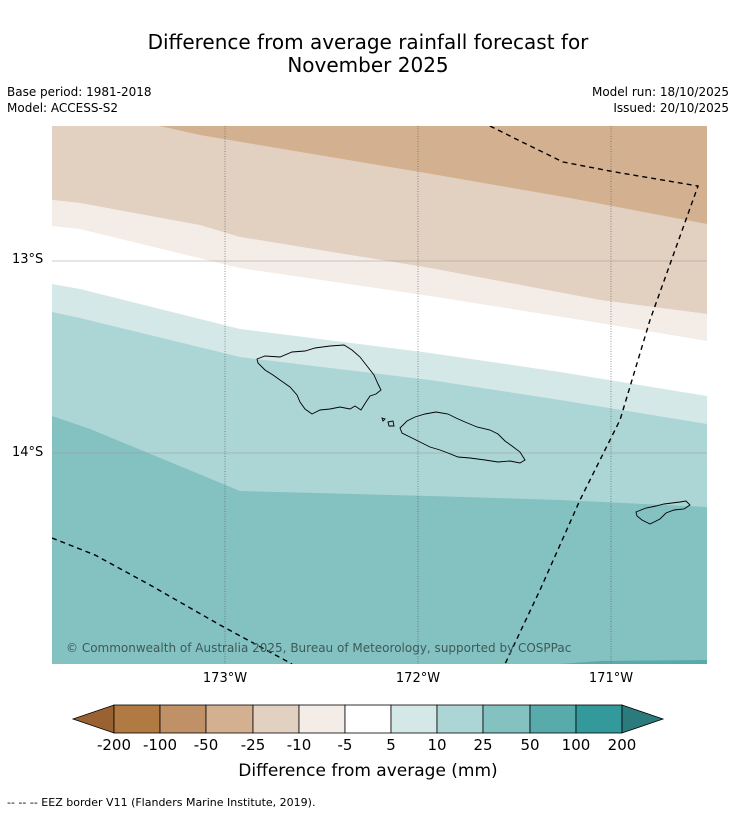 The height and width of the screenshot is (816, 736). I want to click on issued-date: Issued: 20/10/2025, so click(671, 108).